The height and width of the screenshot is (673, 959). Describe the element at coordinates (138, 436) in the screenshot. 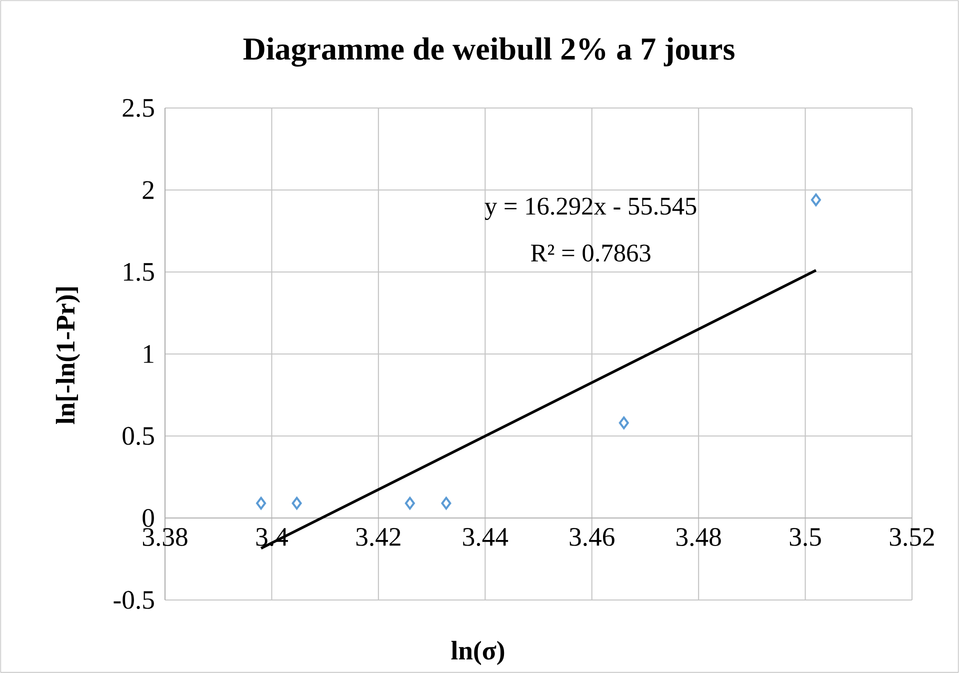

I see `y-tick-label: 0.5` at that location.